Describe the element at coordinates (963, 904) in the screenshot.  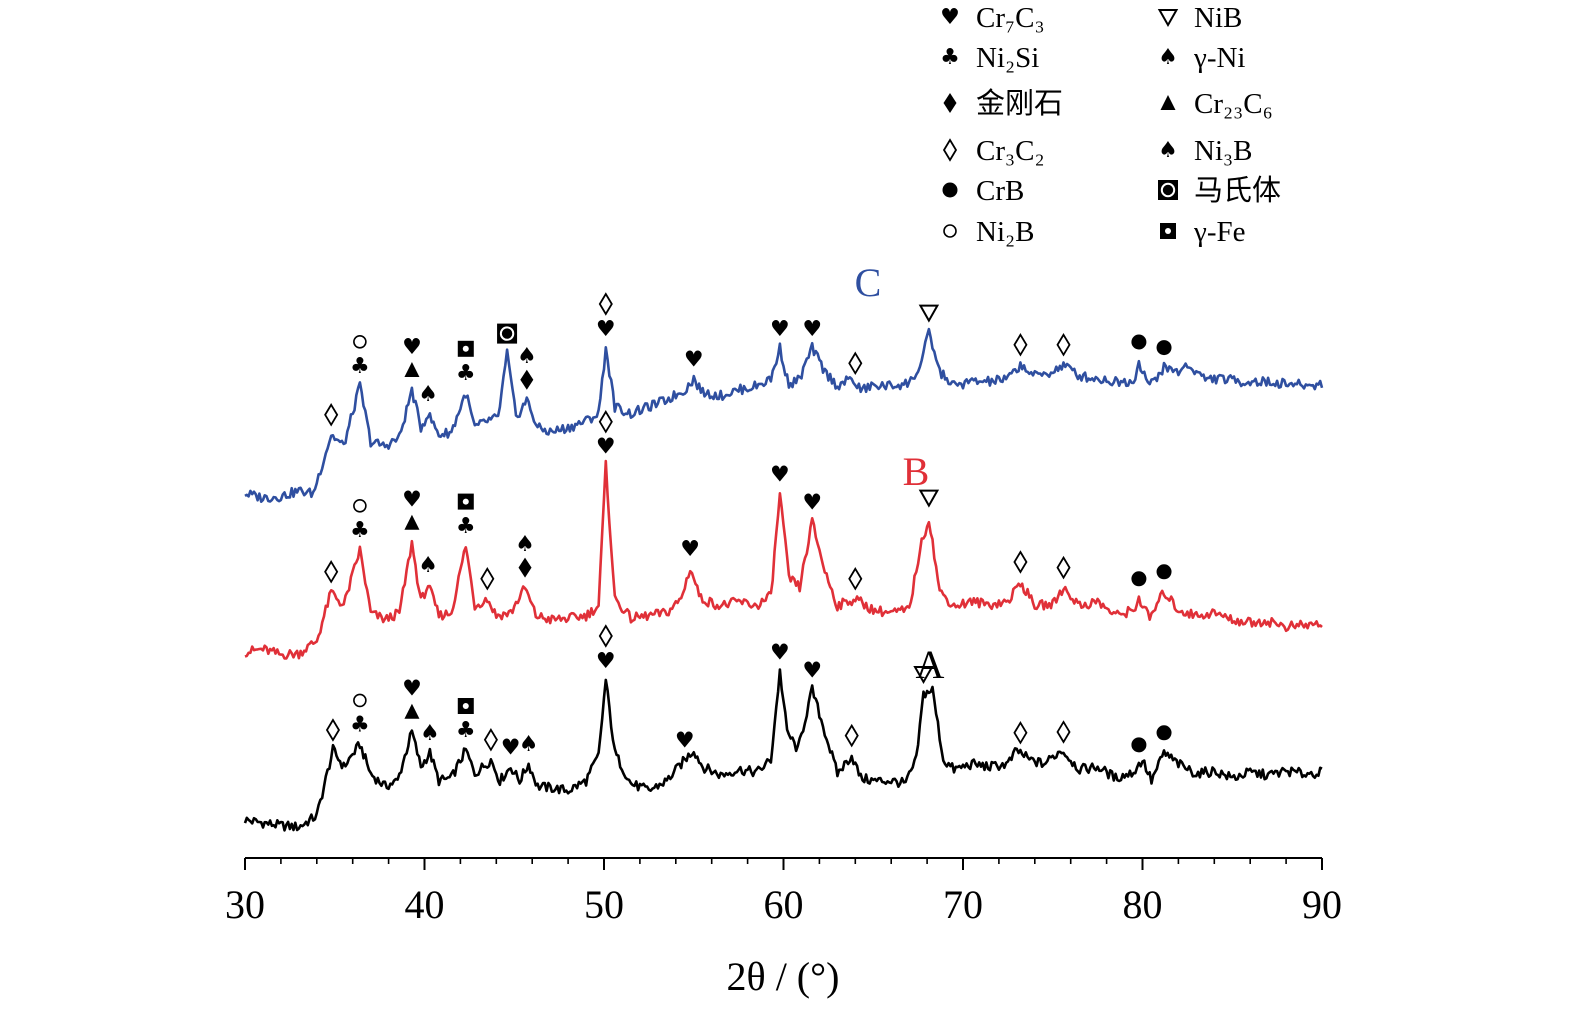
I see `x-tick-label-70: 70` at that location.